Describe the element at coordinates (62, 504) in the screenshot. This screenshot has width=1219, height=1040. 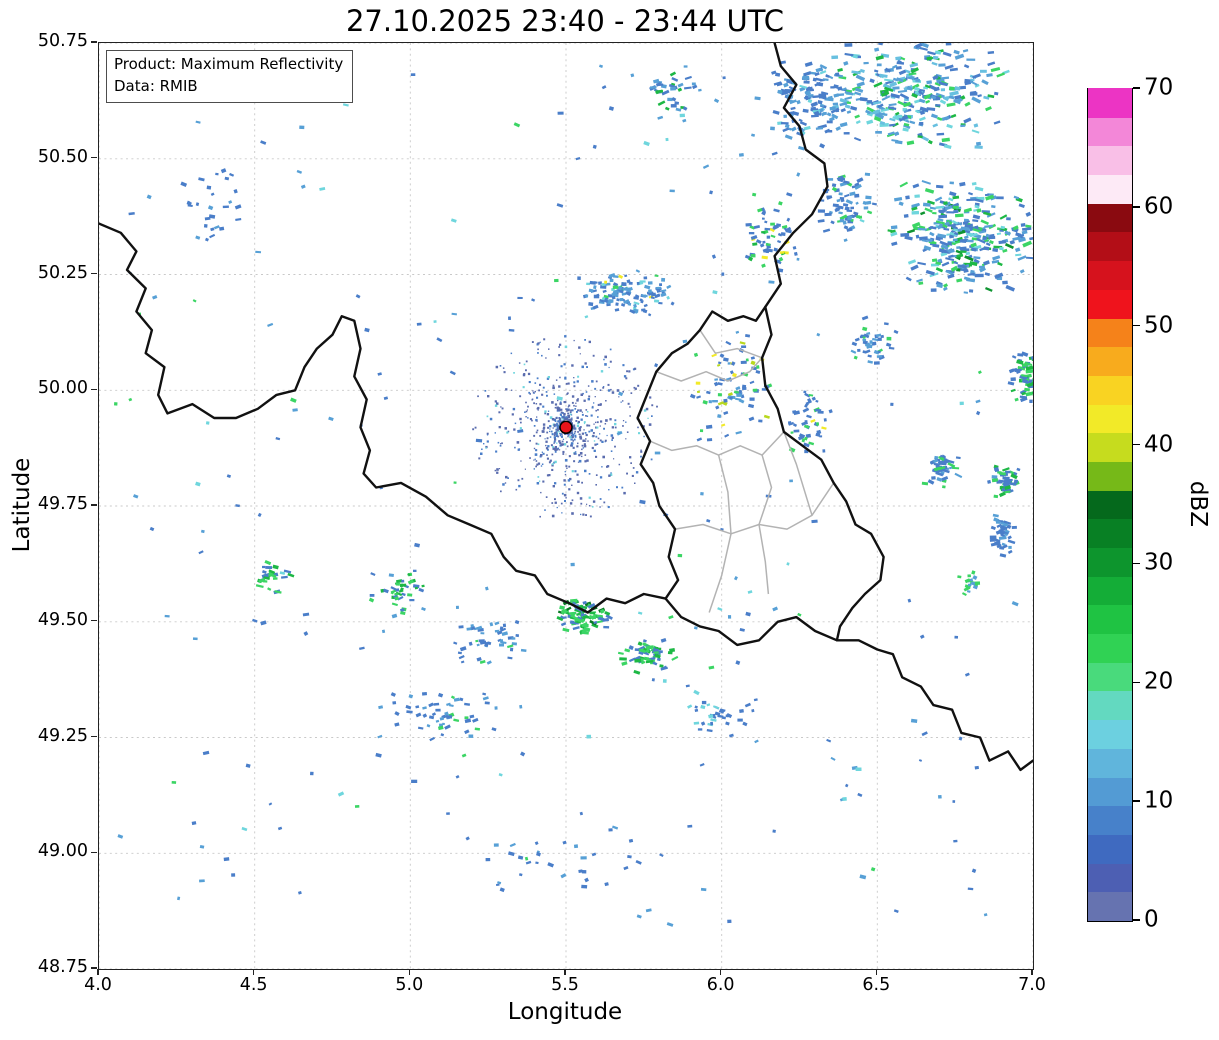
I see `y-tick-label: 49.75` at that location.